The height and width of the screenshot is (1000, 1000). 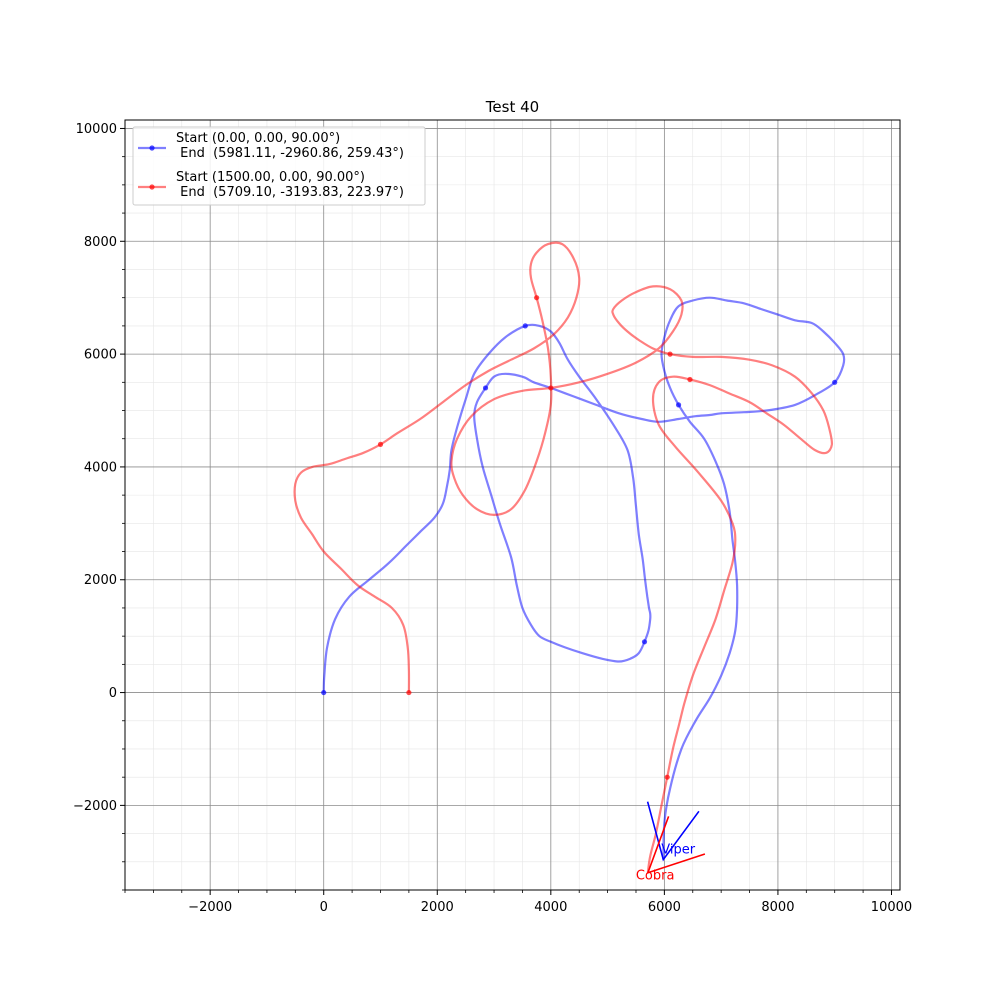 I want to click on x-tick-label: 6000, so click(x=664, y=907).